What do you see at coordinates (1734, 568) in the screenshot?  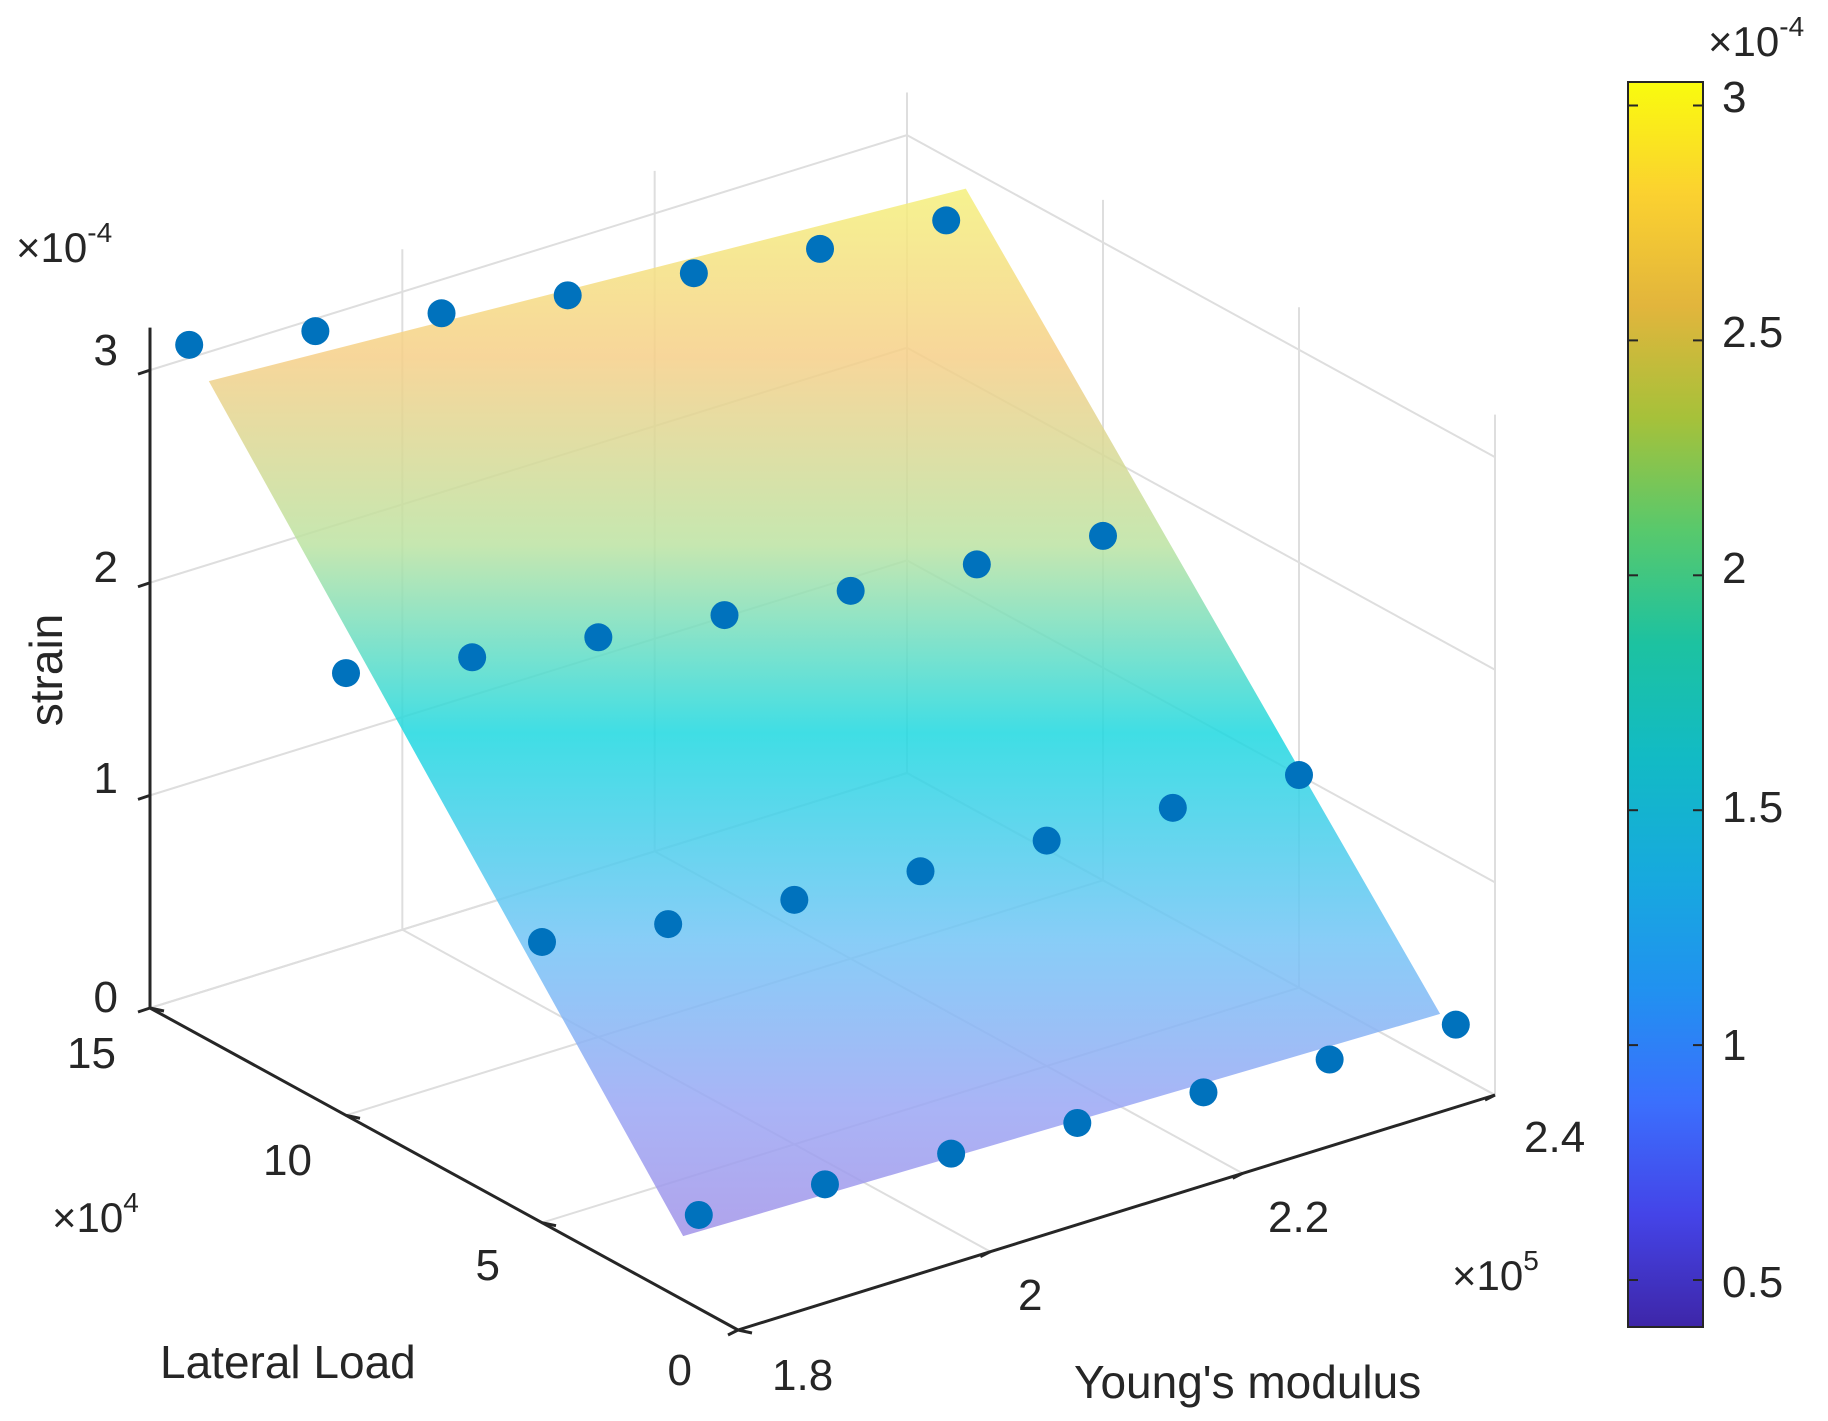 I see `colorbar-tick-label-2: 2` at bounding box center [1734, 568].